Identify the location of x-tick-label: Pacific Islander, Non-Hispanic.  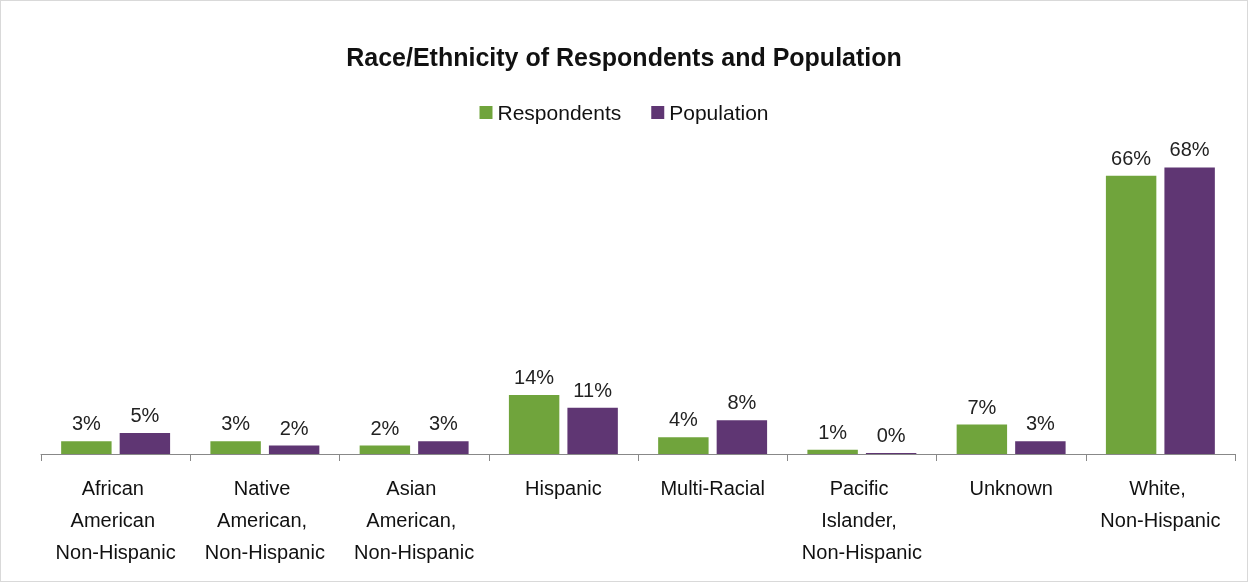
(861, 520).